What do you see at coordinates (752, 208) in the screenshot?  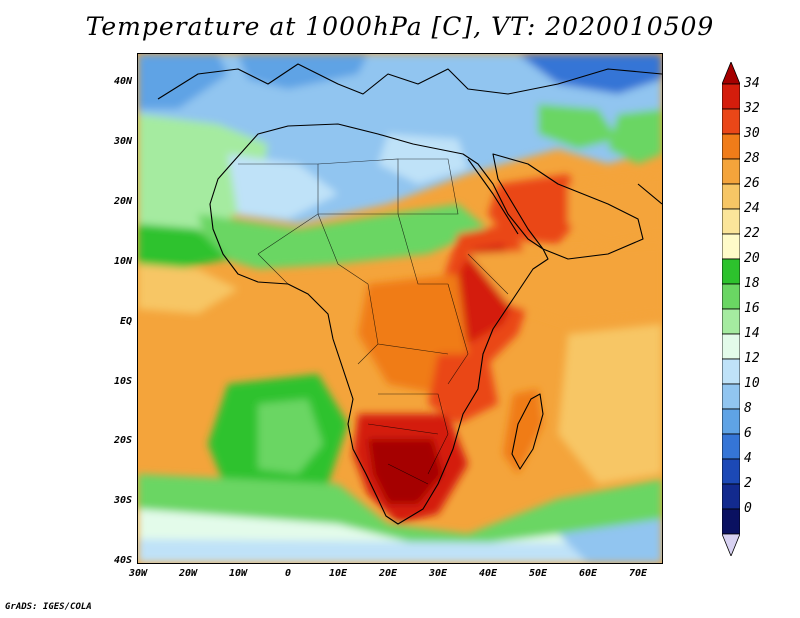 I see `colorbar-label: 24` at bounding box center [752, 208].